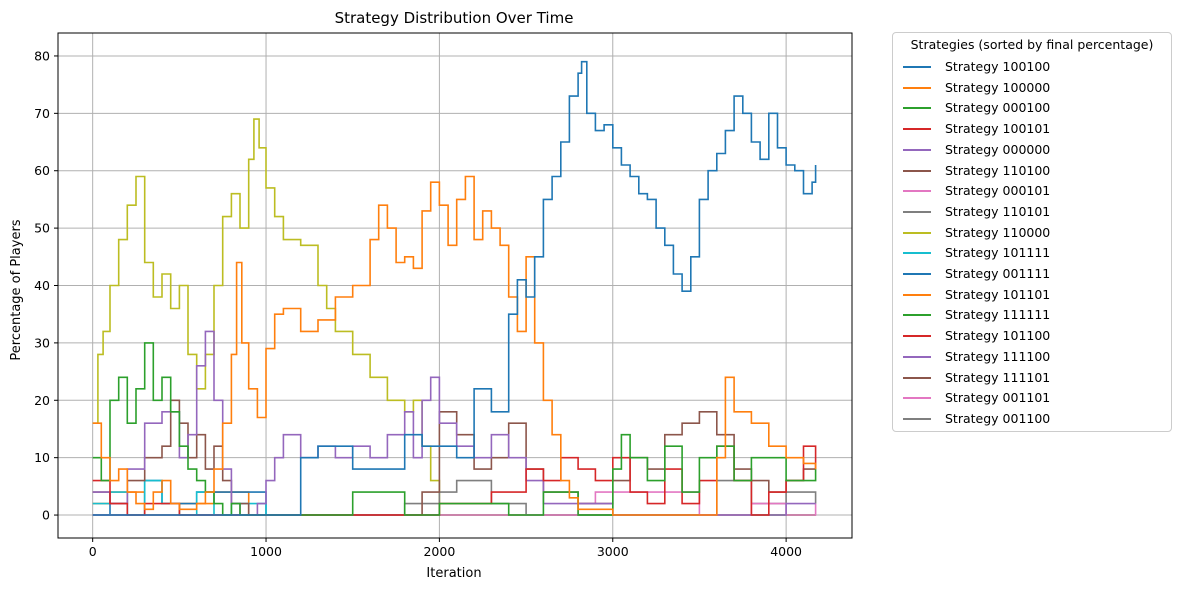 Image resolution: width=1183 pixels, height=590 pixels. Describe the element at coordinates (16, 289) in the screenshot. I see `y-axis-label: Percentage of Players` at that location.